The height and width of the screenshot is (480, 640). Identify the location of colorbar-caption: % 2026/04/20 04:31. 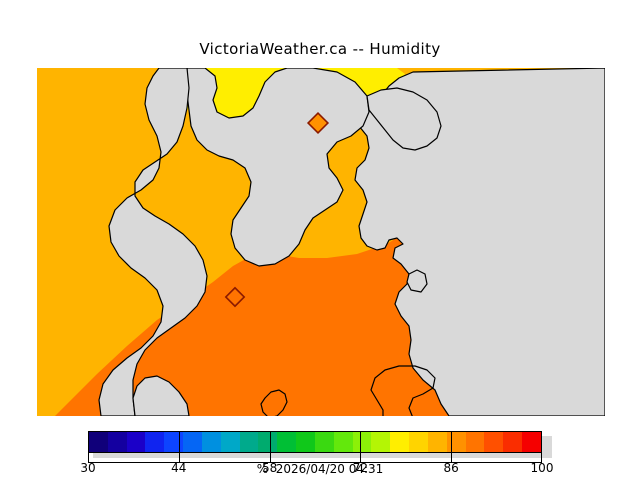
(320, 469).